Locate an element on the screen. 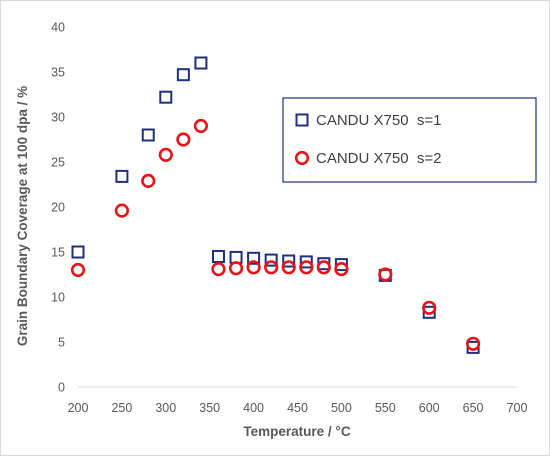  y-tick-label: 40 is located at coordinates (58, 28).